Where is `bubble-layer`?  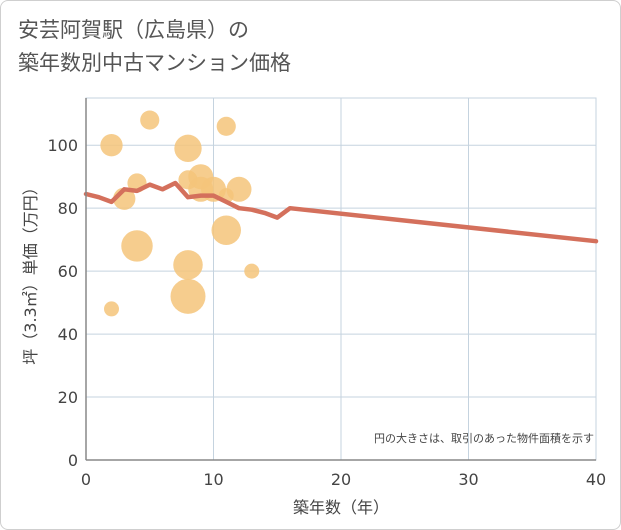
bubble-layer is located at coordinates (180, 213).